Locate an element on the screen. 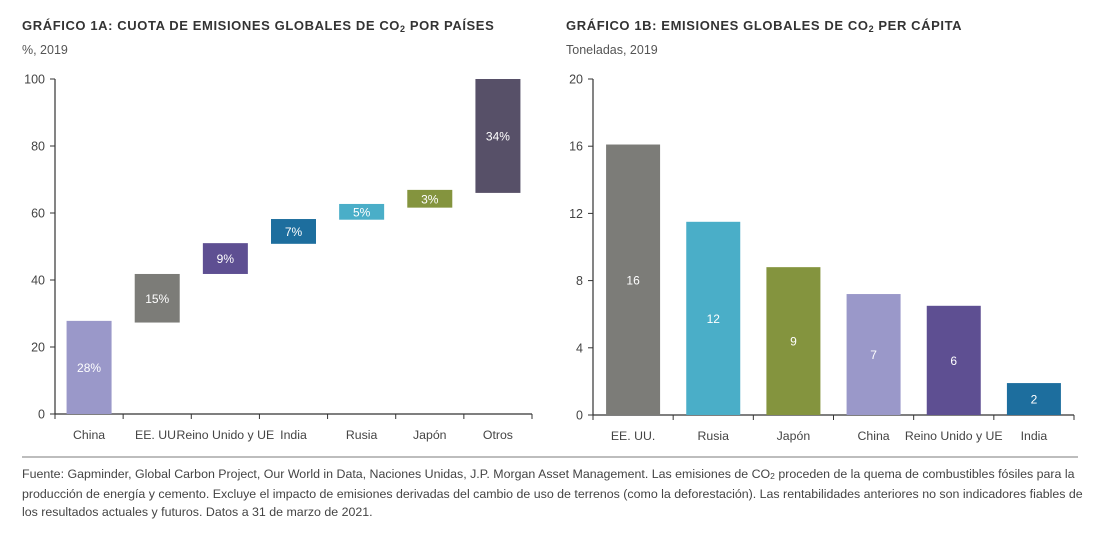 Image resolution: width=1102 pixels, height=551 pixels. chart-a-data-label: 9% is located at coordinates (226, 259).